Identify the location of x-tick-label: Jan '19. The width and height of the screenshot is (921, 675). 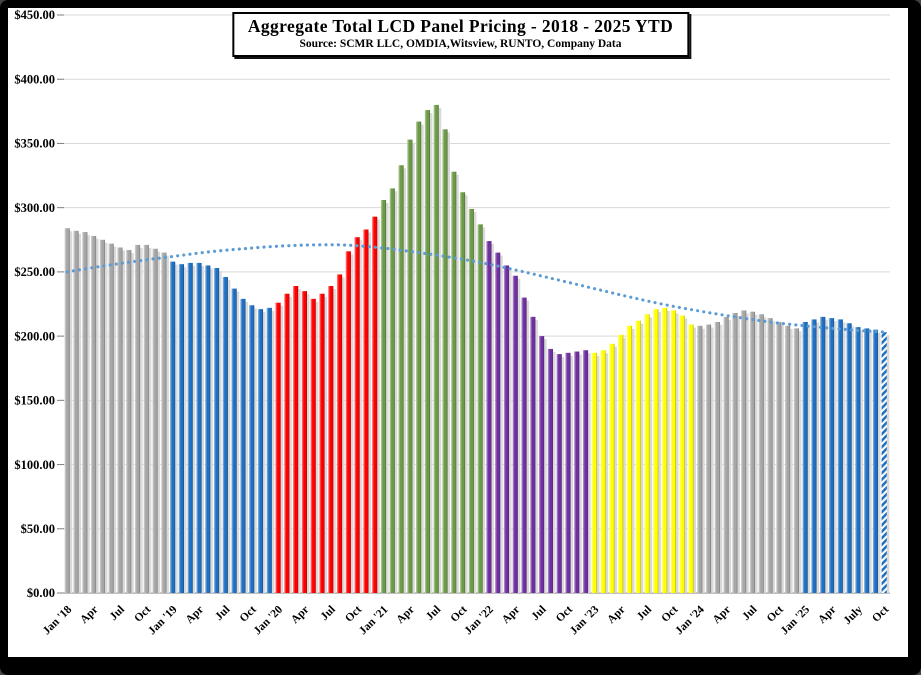
(163, 620).